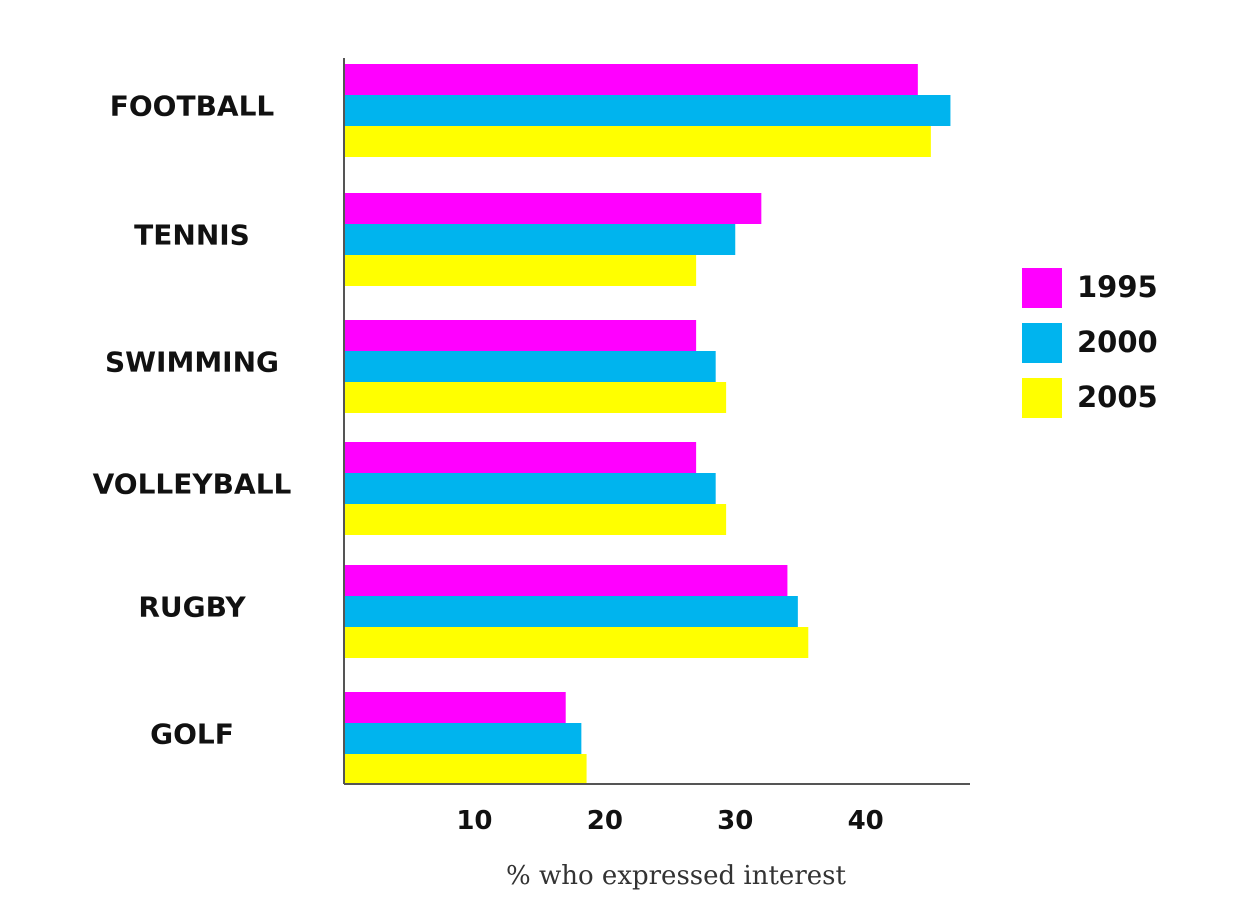 This screenshot has height=899, width=1234. What do you see at coordinates (566, 580) in the screenshot?
I see `bar-rugby-1995` at bounding box center [566, 580].